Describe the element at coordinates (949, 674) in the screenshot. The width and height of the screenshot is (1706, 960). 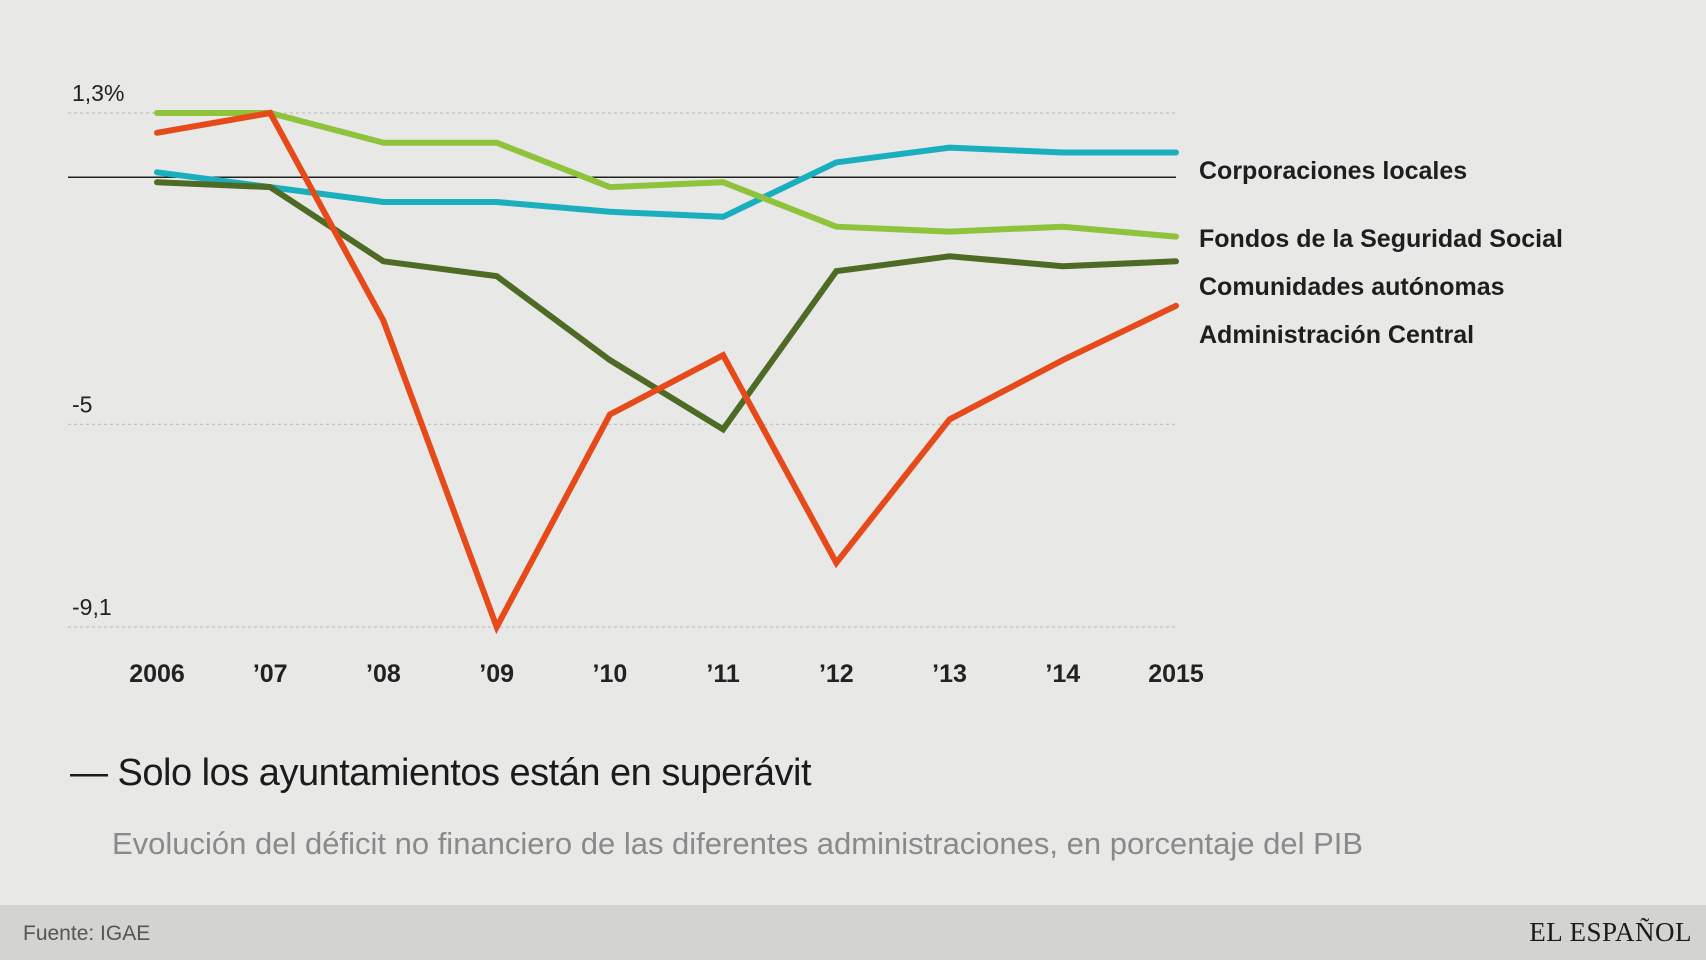
I see `x-tick-label: ’13` at that location.